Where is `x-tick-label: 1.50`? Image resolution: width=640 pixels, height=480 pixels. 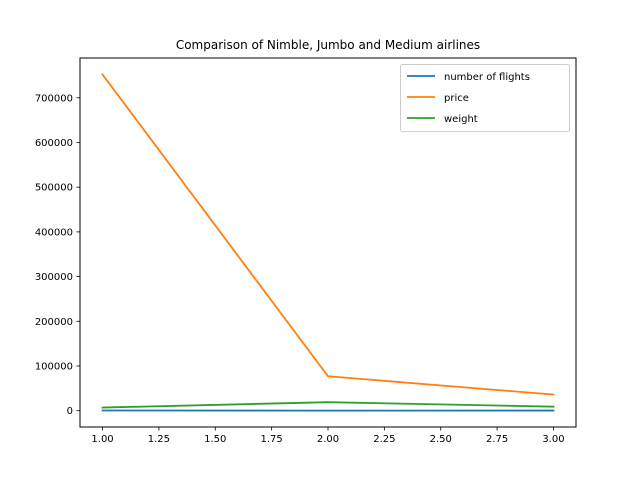
x-tick-label: 1.50 is located at coordinates (215, 439).